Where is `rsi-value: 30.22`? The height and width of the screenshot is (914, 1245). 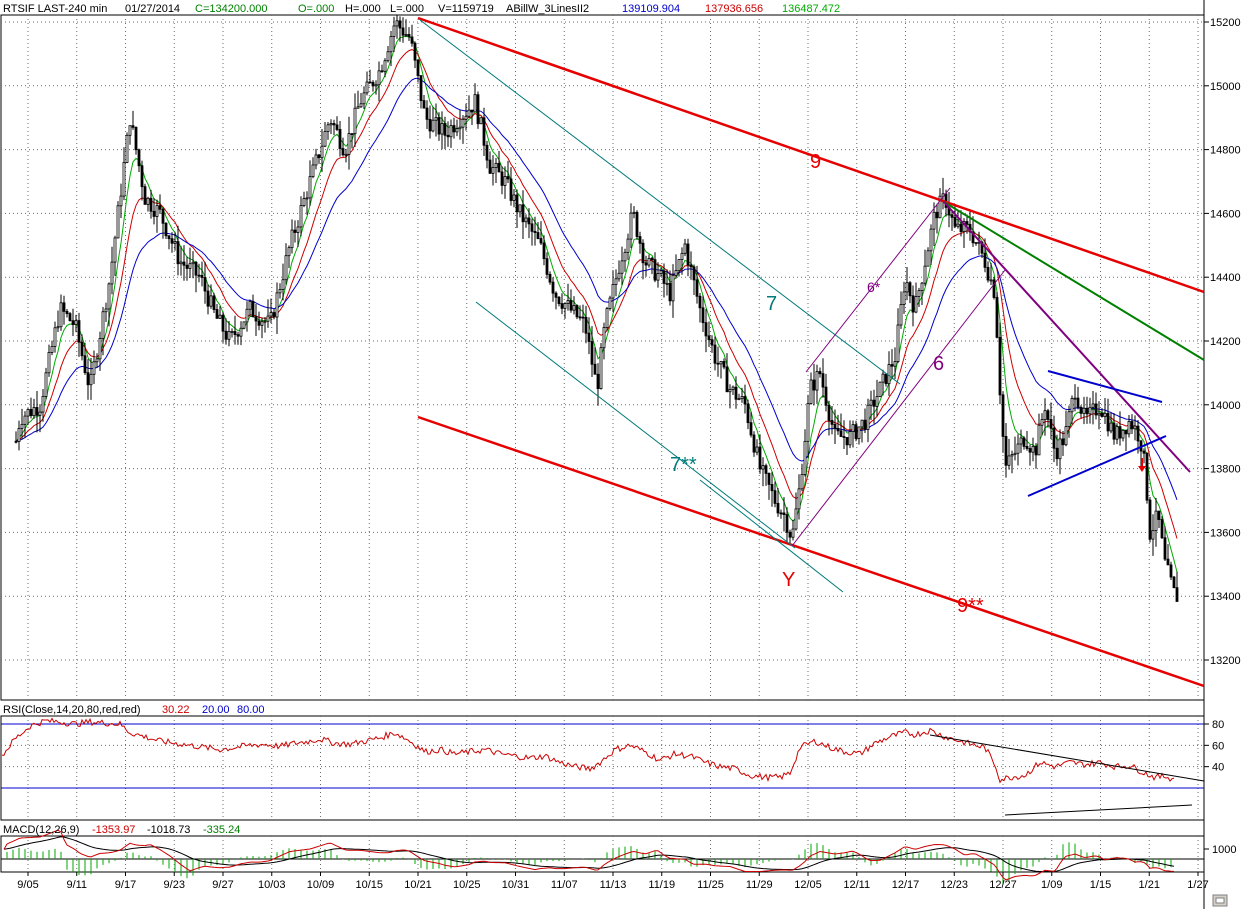
rsi-value: 30.22 is located at coordinates (176, 710).